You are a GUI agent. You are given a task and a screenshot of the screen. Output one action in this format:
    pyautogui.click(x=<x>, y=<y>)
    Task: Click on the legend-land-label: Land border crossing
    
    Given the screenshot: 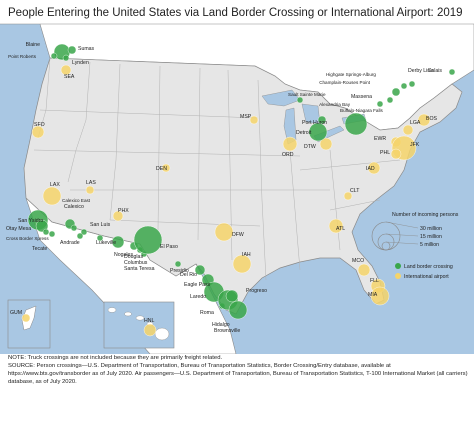 What is the action you would take?
    pyautogui.click(x=428, y=267)
    